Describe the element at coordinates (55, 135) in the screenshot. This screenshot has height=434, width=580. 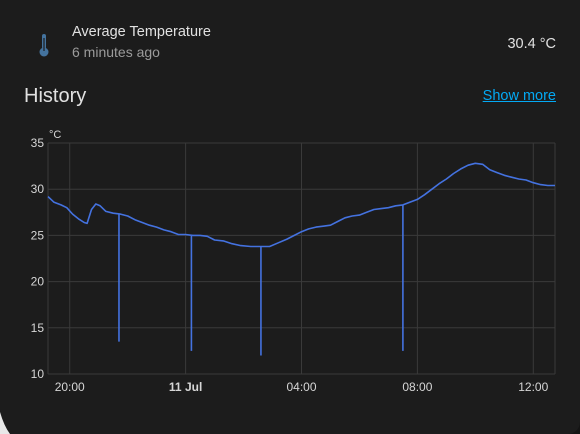
I see `y-axis-unit-label: °C` at that location.